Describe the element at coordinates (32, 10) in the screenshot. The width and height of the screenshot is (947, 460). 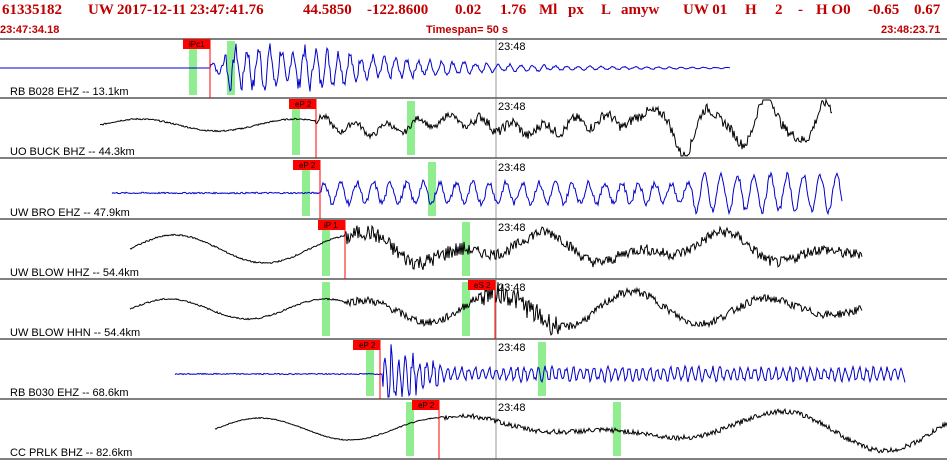
I see `event-id: 61335182` at that location.